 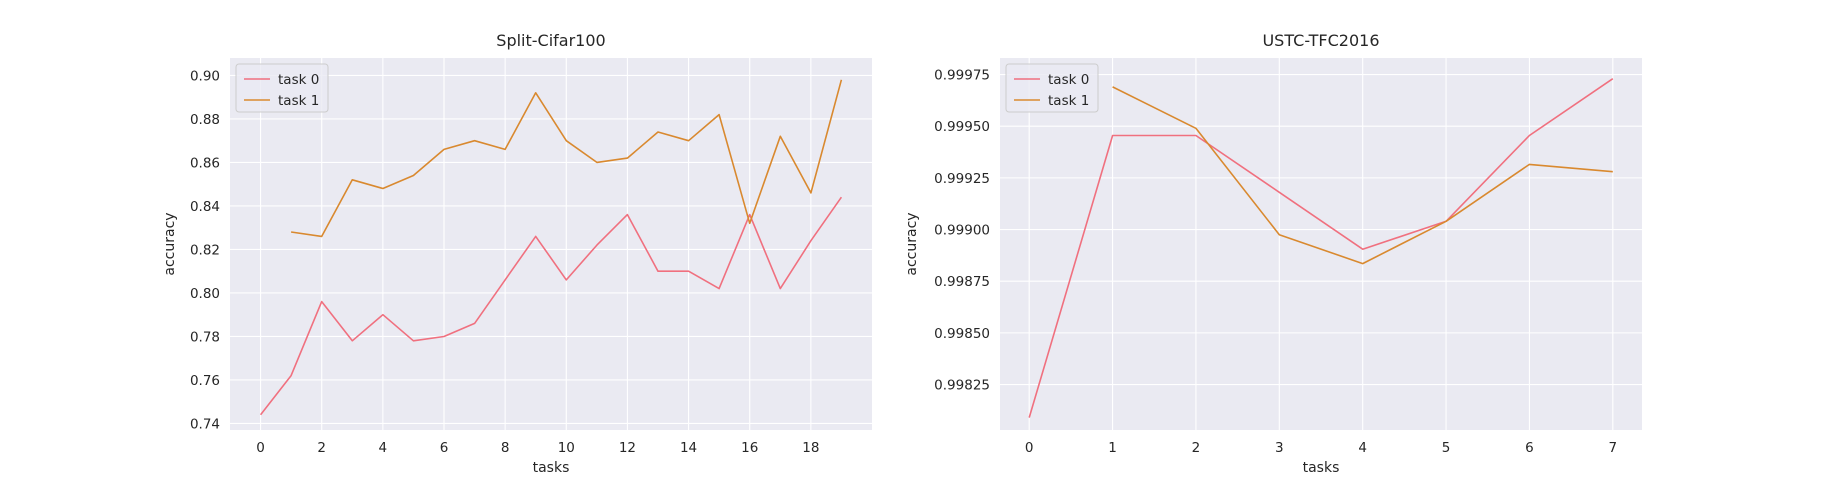 What do you see at coordinates (1321, 448) in the screenshot?
I see `x-tick-labels: 0 1 2 3 4 5 6 7` at bounding box center [1321, 448].